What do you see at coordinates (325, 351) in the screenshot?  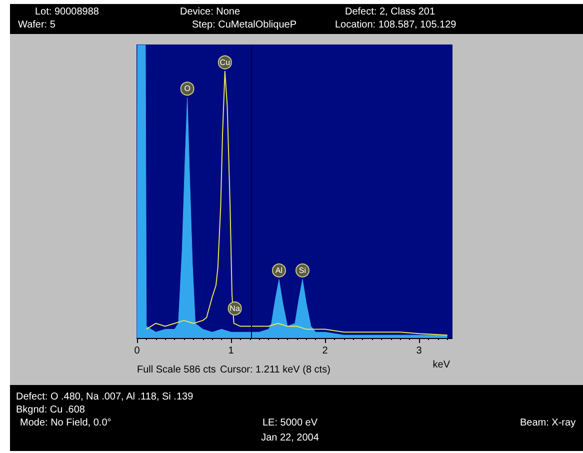 I see `x-tick-label: 2` at bounding box center [325, 351].